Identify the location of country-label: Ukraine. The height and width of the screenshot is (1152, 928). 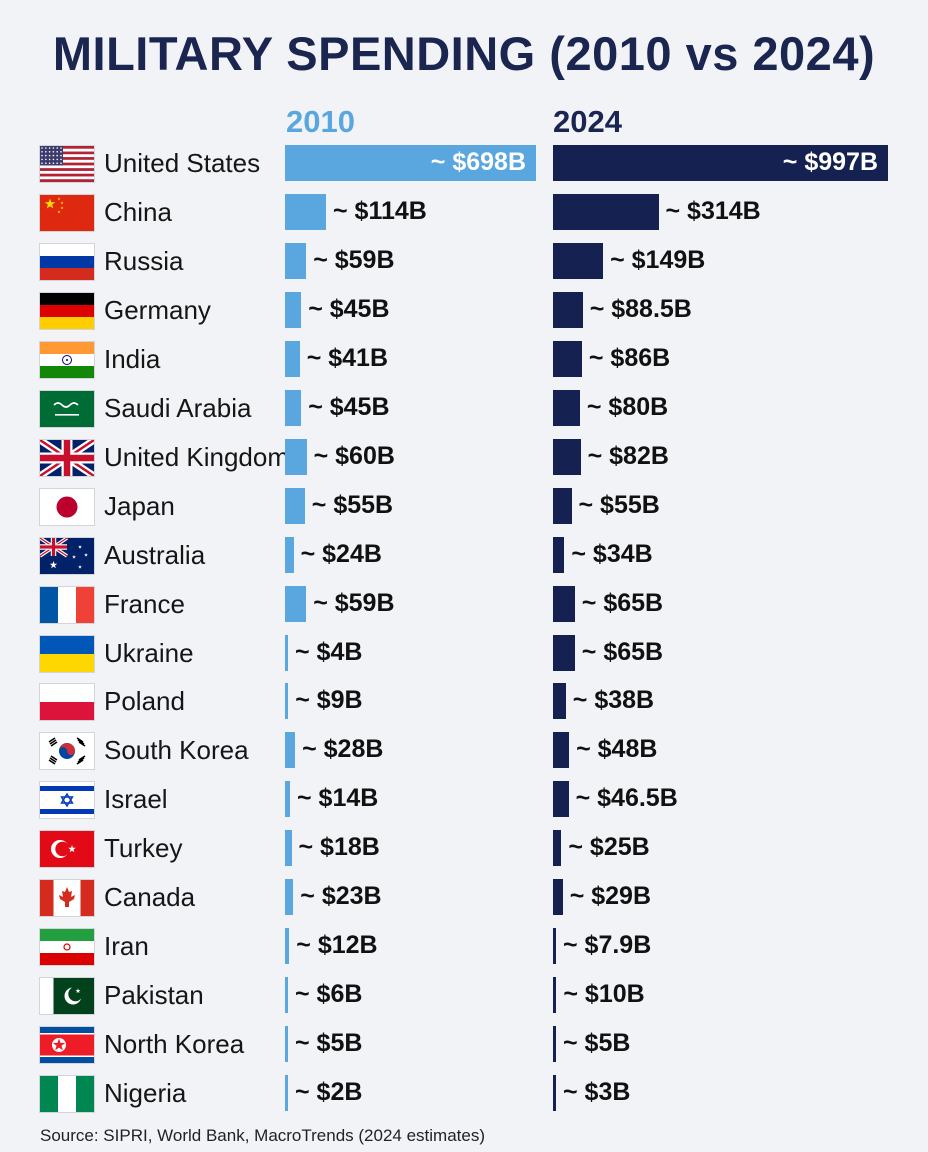
(149, 652).